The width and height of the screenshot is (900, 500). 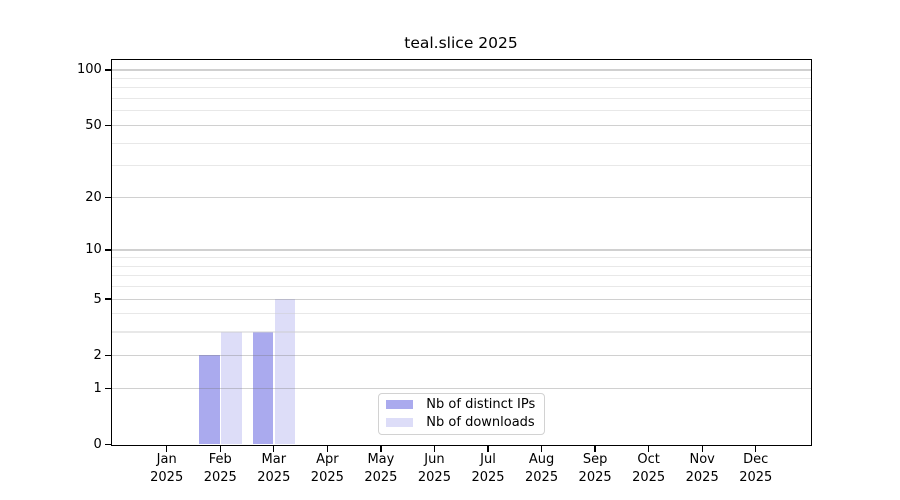 What do you see at coordinates (97, 355) in the screenshot?
I see `y-tick-label-2: 2` at bounding box center [97, 355].